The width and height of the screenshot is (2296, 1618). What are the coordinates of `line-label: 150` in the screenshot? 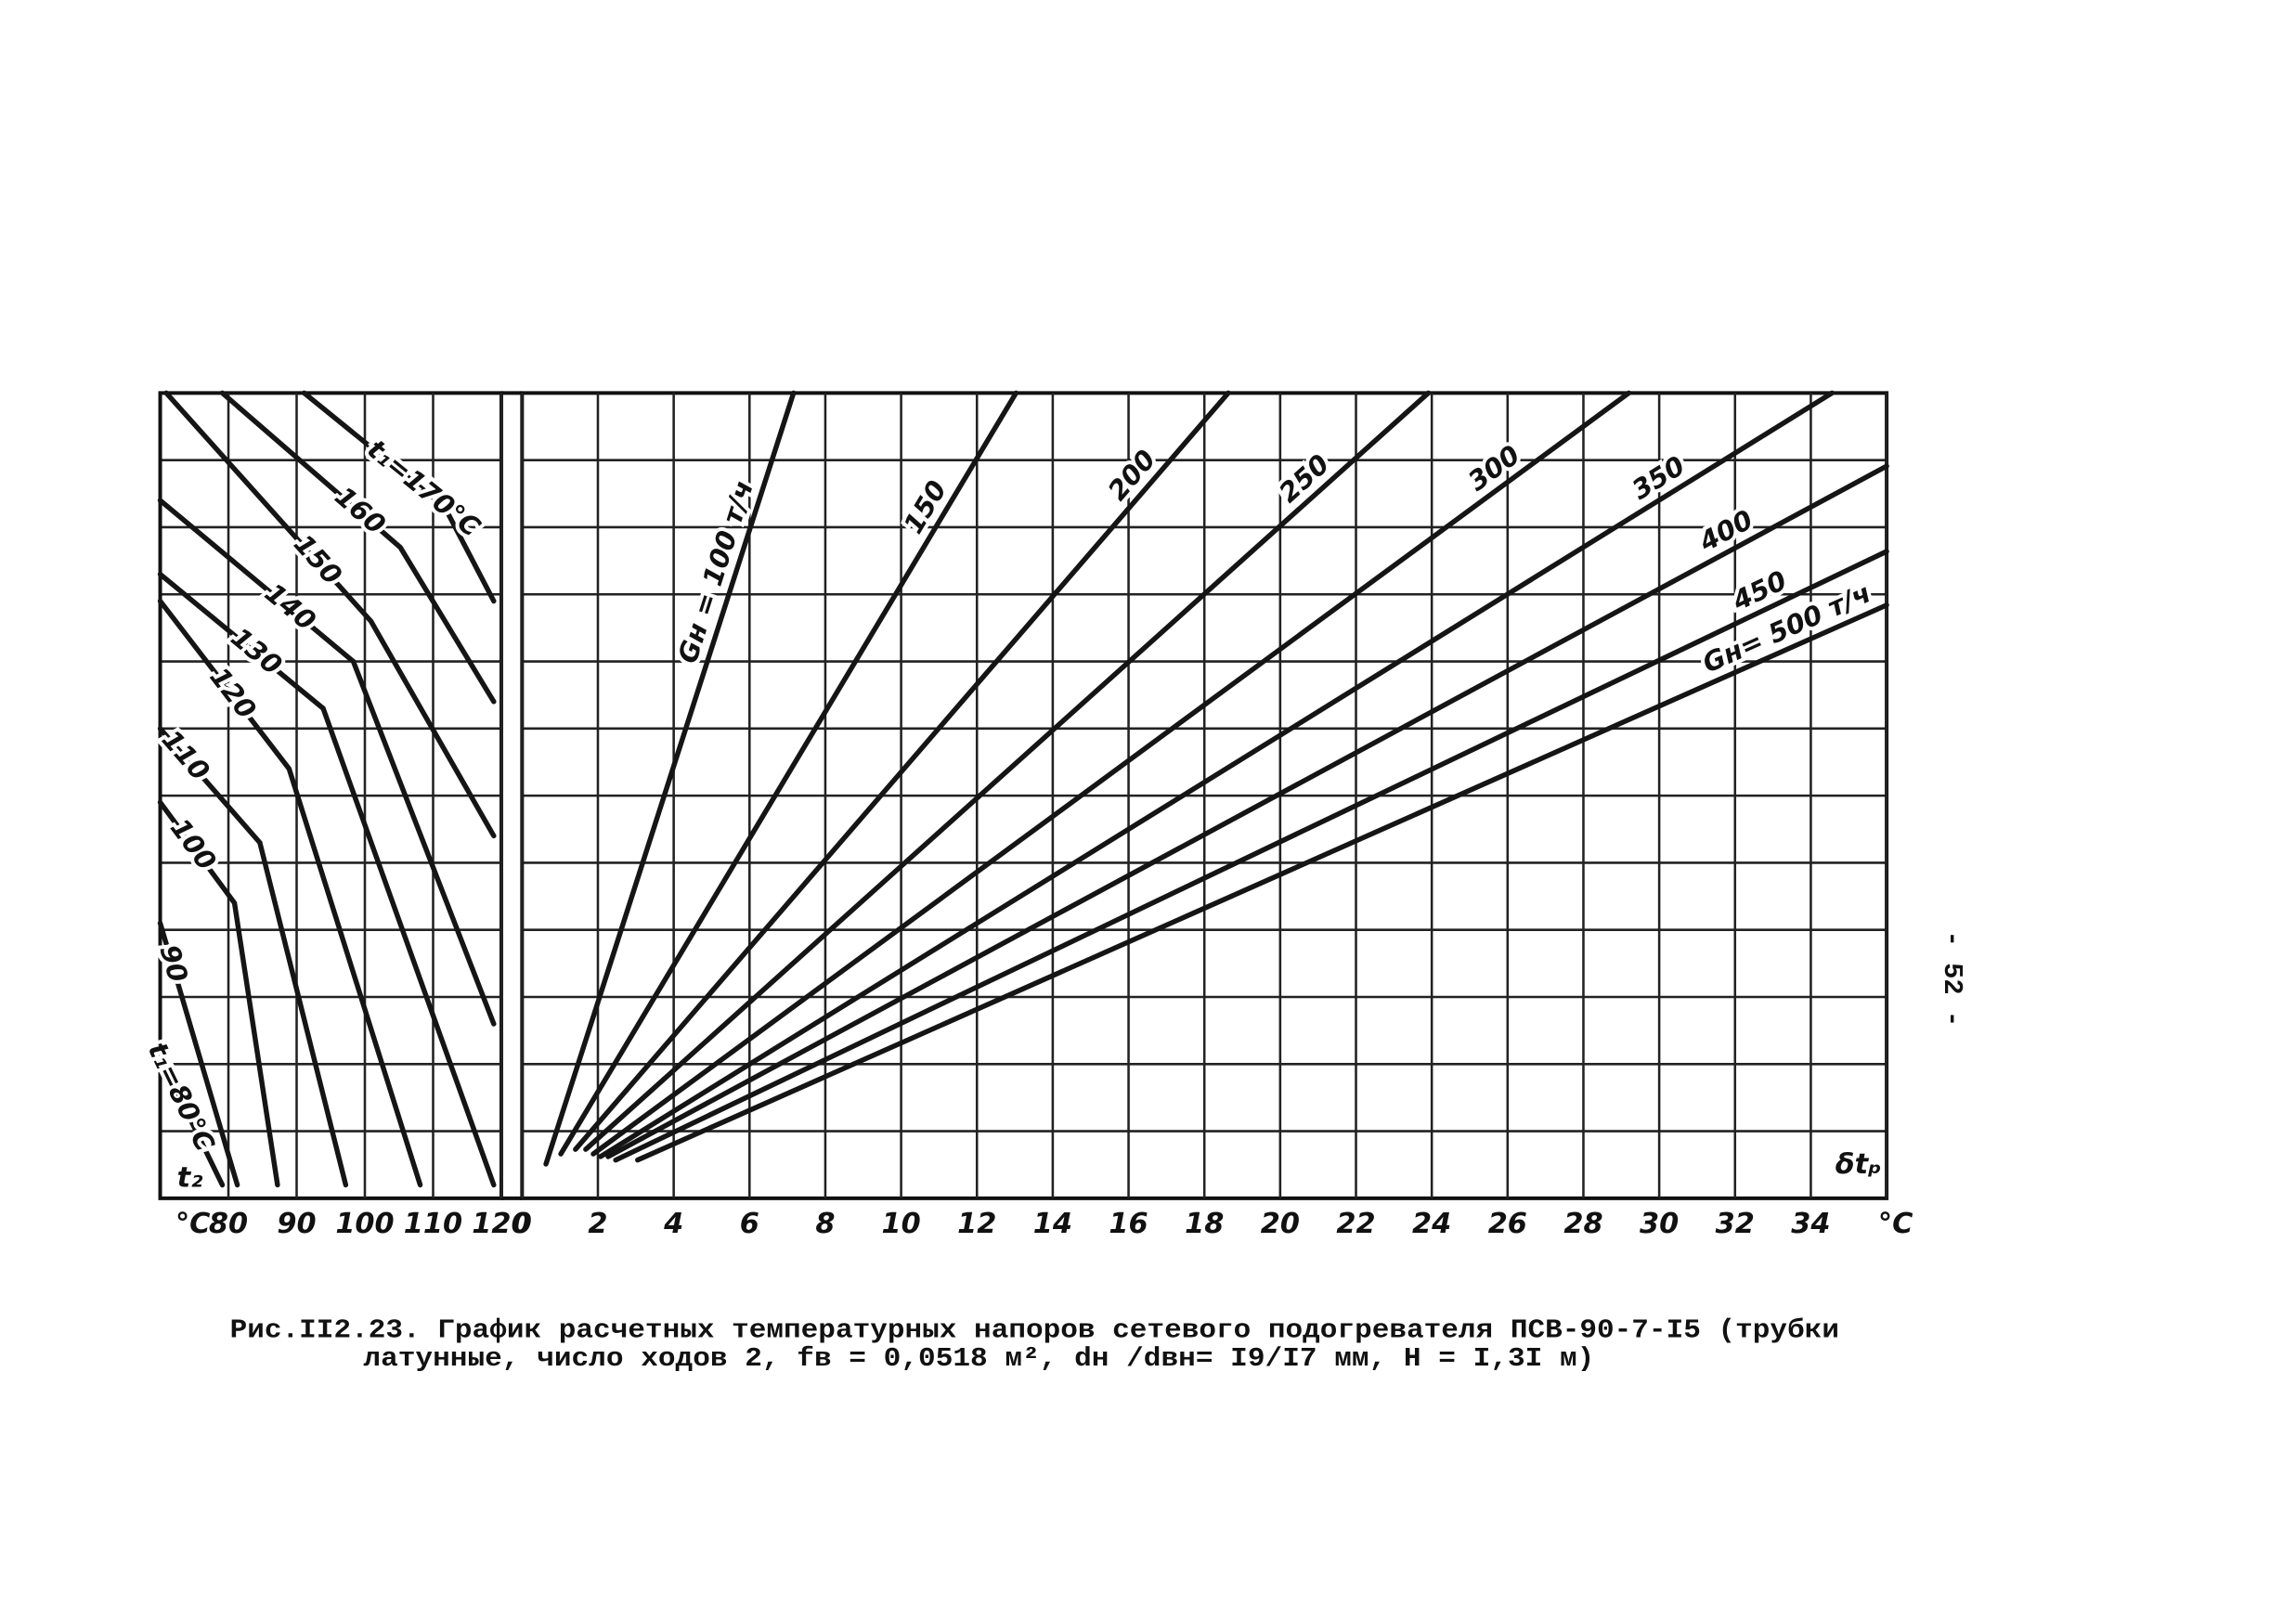 It's located at (925, 507).